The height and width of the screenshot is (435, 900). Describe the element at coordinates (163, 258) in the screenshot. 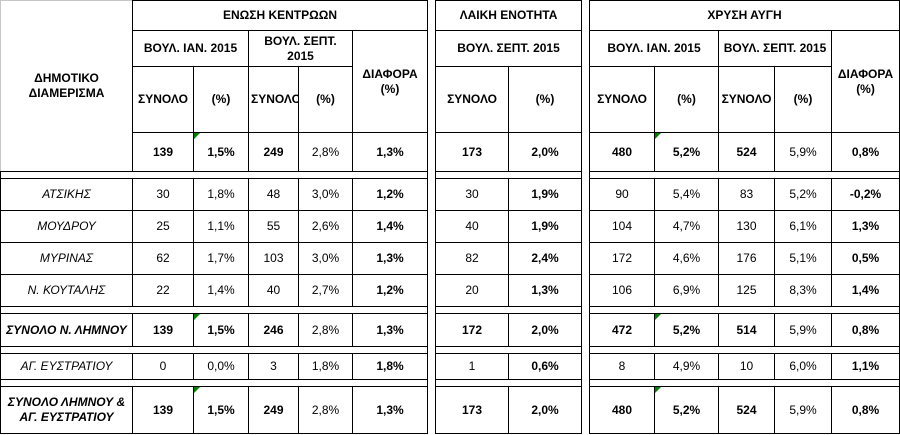

I see `cell: 62` at that location.